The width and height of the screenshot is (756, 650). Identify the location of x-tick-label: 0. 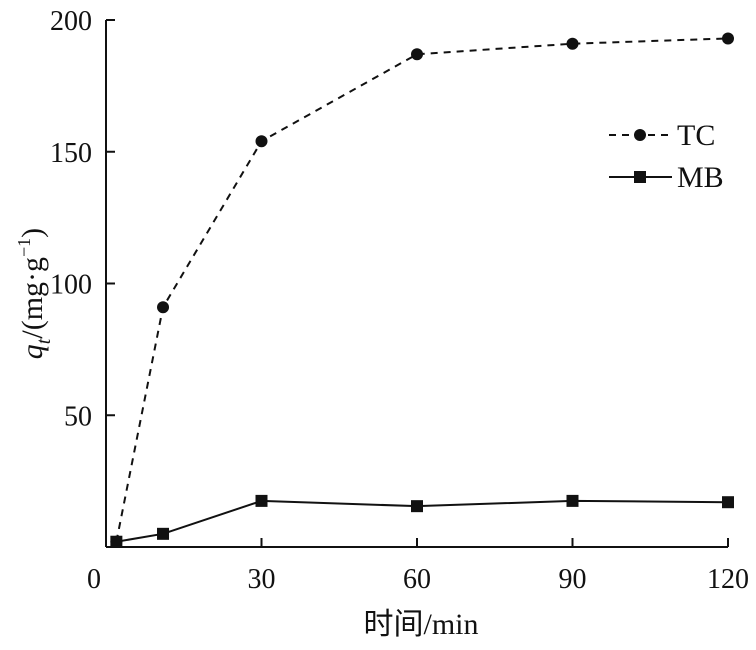
(94, 579).